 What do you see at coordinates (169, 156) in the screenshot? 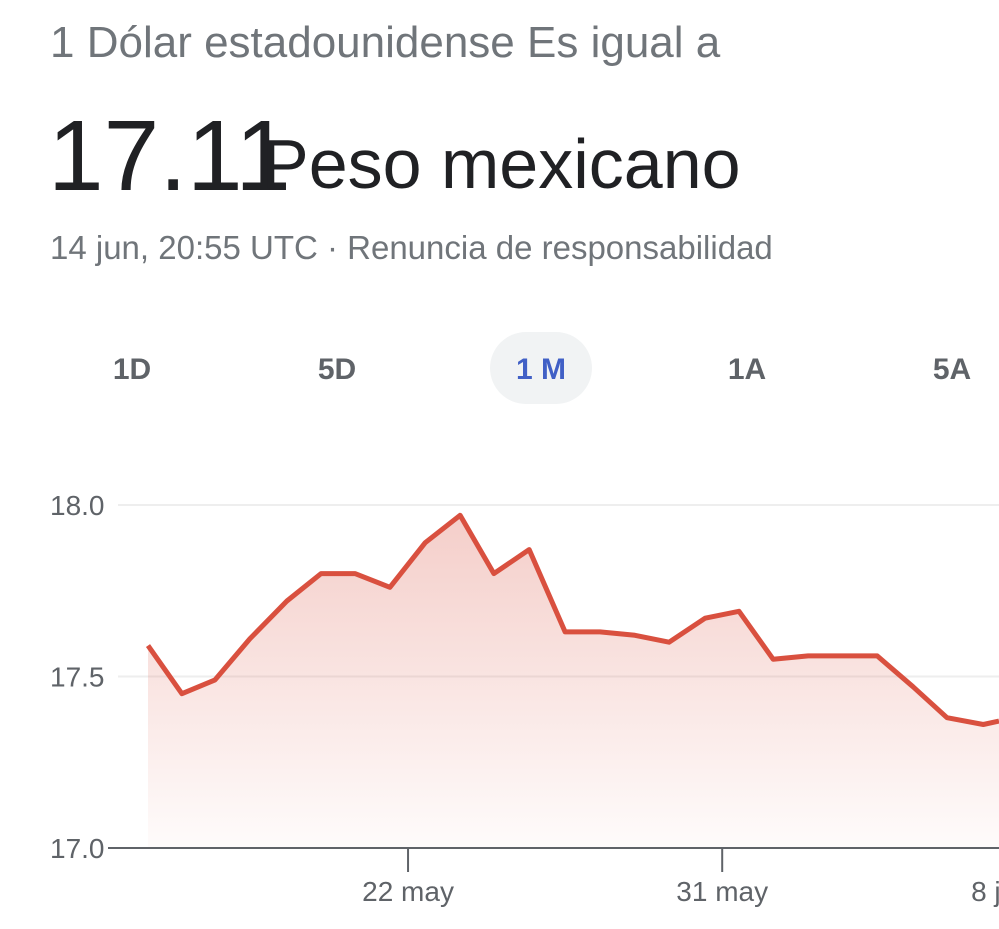
I see `rate: 17.11` at bounding box center [169, 156].